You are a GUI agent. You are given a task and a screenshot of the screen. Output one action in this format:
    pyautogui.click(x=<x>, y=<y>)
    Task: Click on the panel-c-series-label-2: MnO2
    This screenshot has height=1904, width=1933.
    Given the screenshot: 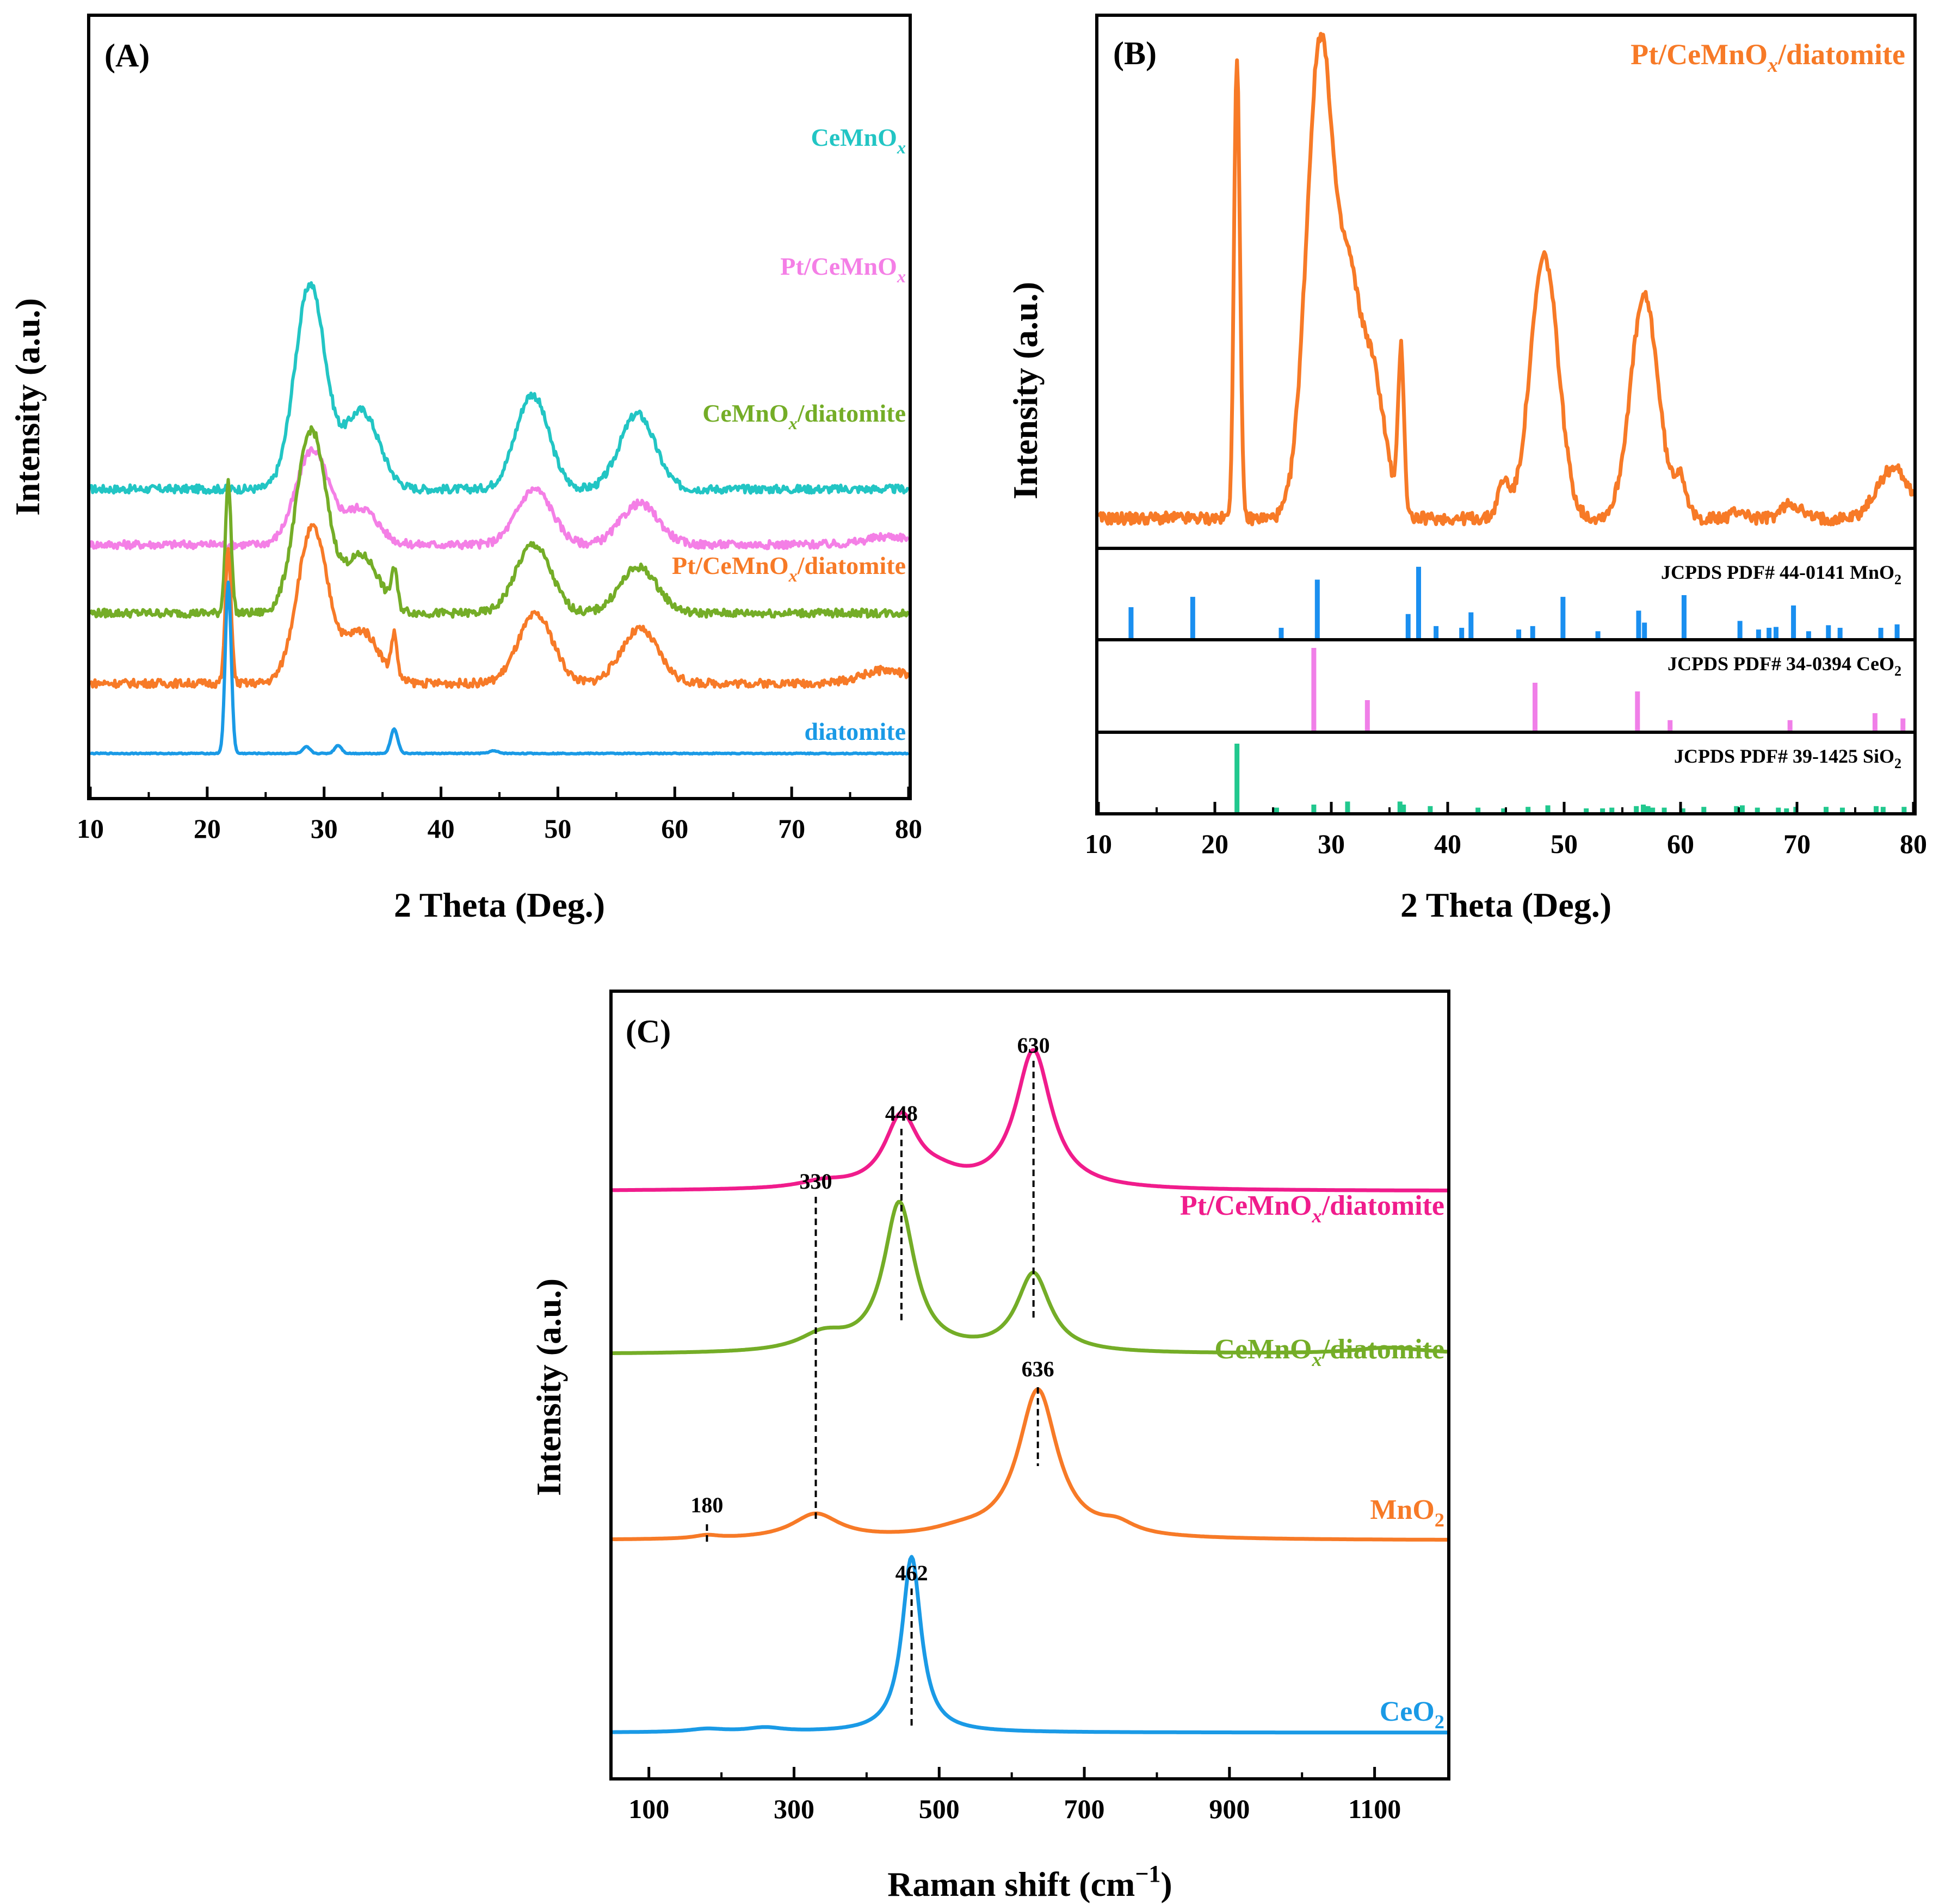 What is the action you would take?
    pyautogui.click(x=1407, y=1512)
    